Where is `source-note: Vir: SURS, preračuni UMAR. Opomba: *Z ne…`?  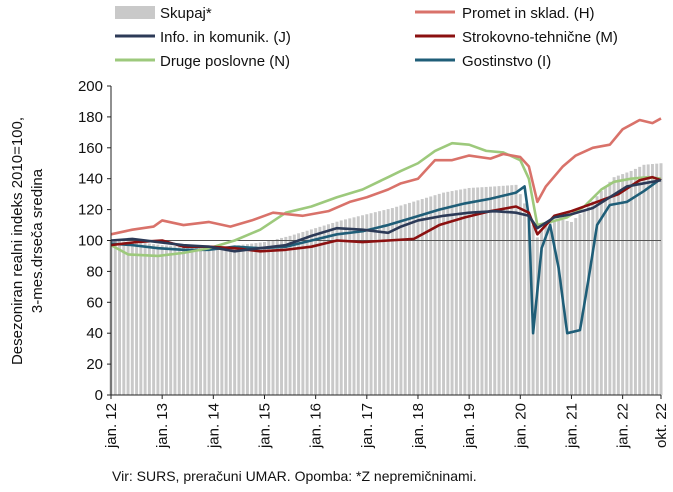
source-note: Vir: SURS, preračuni UMAR. Opomba: *Z ne… is located at coordinates (294, 476).